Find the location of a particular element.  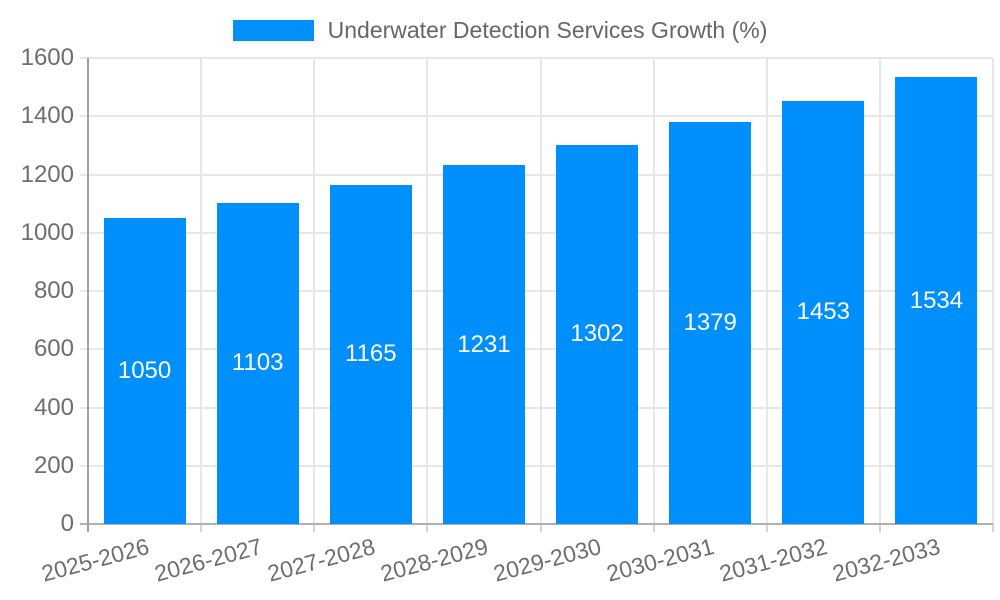

bar-value-label: 1165 is located at coordinates (371, 354).